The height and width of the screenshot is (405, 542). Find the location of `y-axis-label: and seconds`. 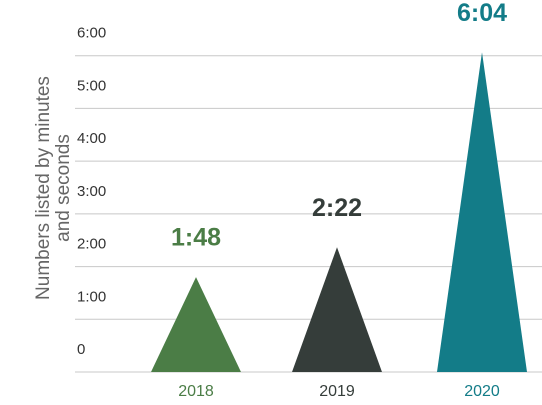

y-axis-label: and seconds is located at coordinates (63, 188).